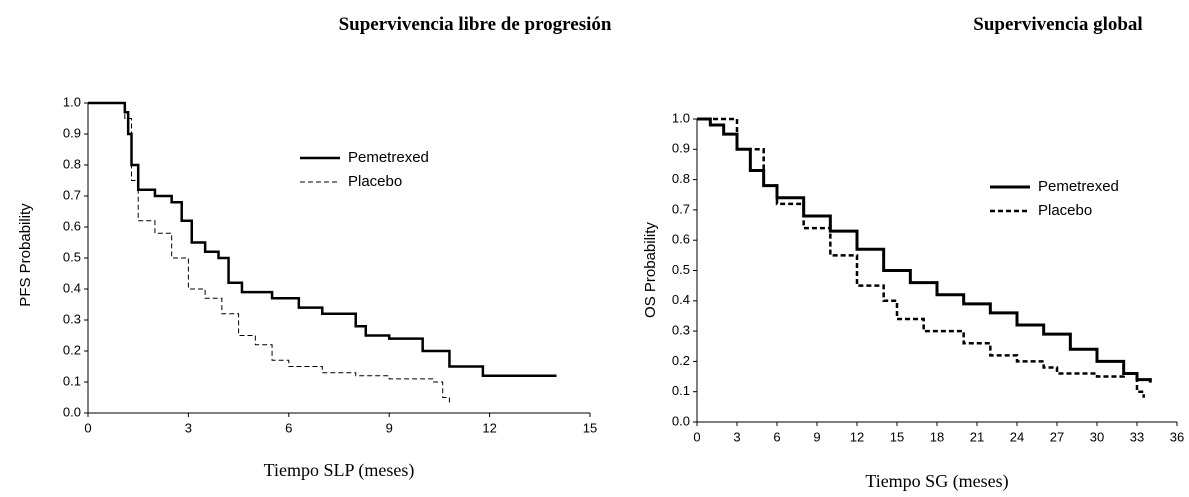 The width and height of the screenshot is (1189, 497). I want to click on y-axis-label: PFS Probability, so click(25, 255).